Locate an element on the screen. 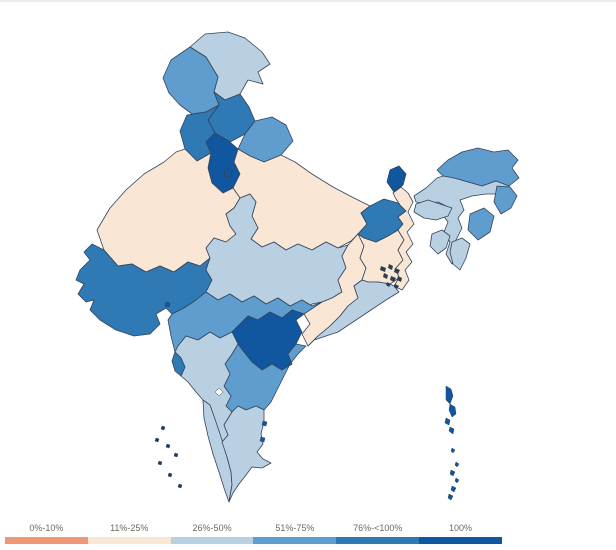  legend-label: 76%-<100% is located at coordinates (378, 528).